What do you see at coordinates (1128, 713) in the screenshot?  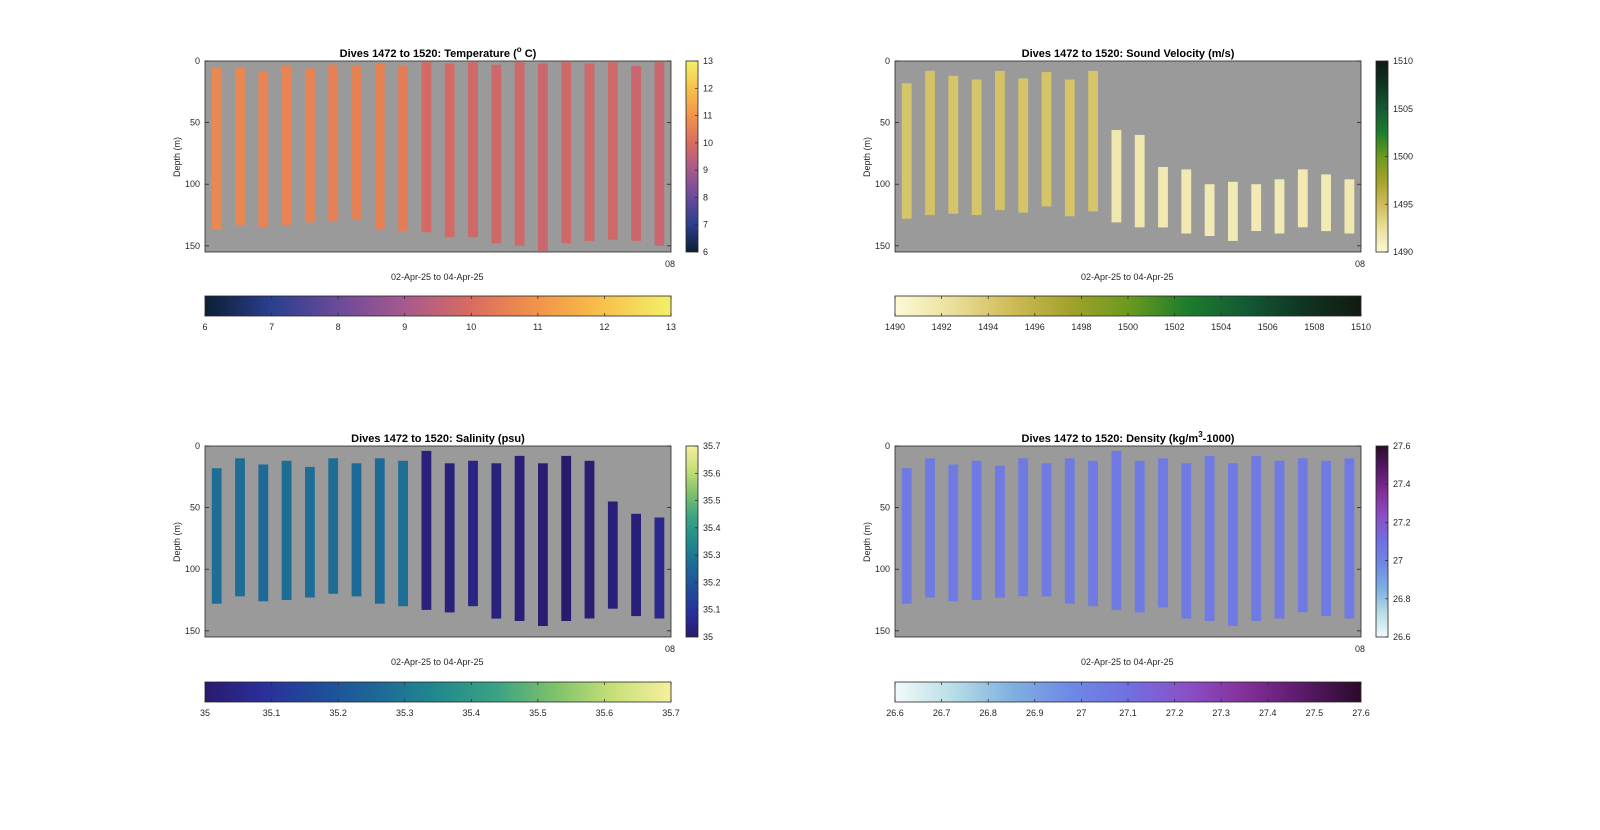 I see `colorbar-tick-label: 27.1` at bounding box center [1128, 713].